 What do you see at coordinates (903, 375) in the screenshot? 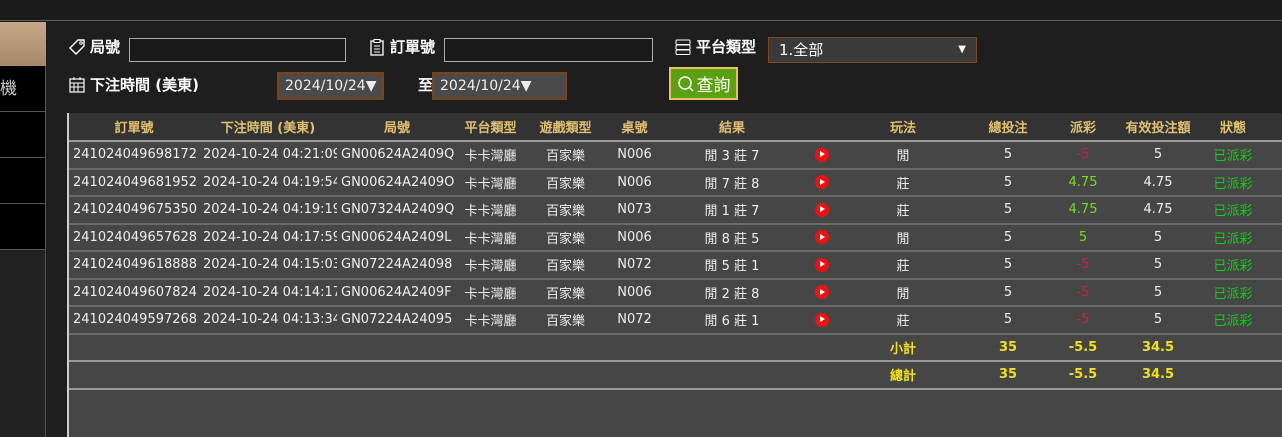
I see `total-label: 總計` at bounding box center [903, 375].